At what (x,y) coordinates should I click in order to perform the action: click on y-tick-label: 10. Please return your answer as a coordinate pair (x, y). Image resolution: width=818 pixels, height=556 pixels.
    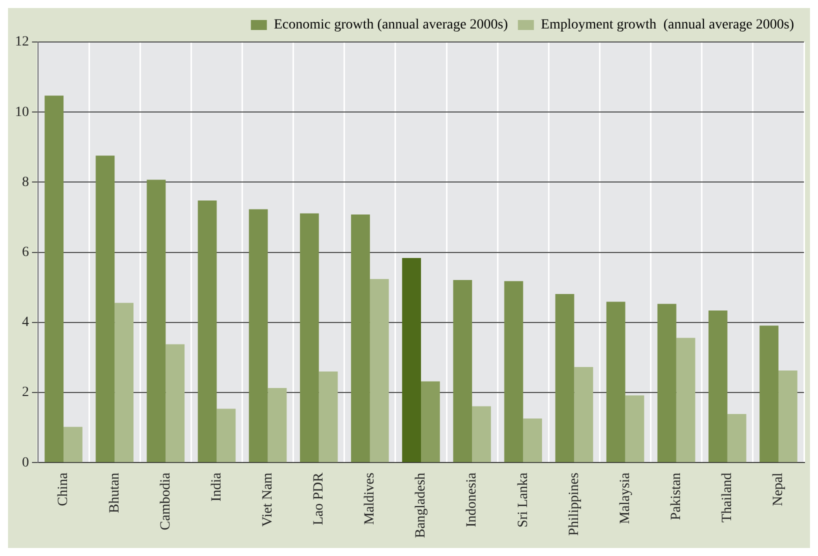
    Looking at the image, I should click on (22, 112).